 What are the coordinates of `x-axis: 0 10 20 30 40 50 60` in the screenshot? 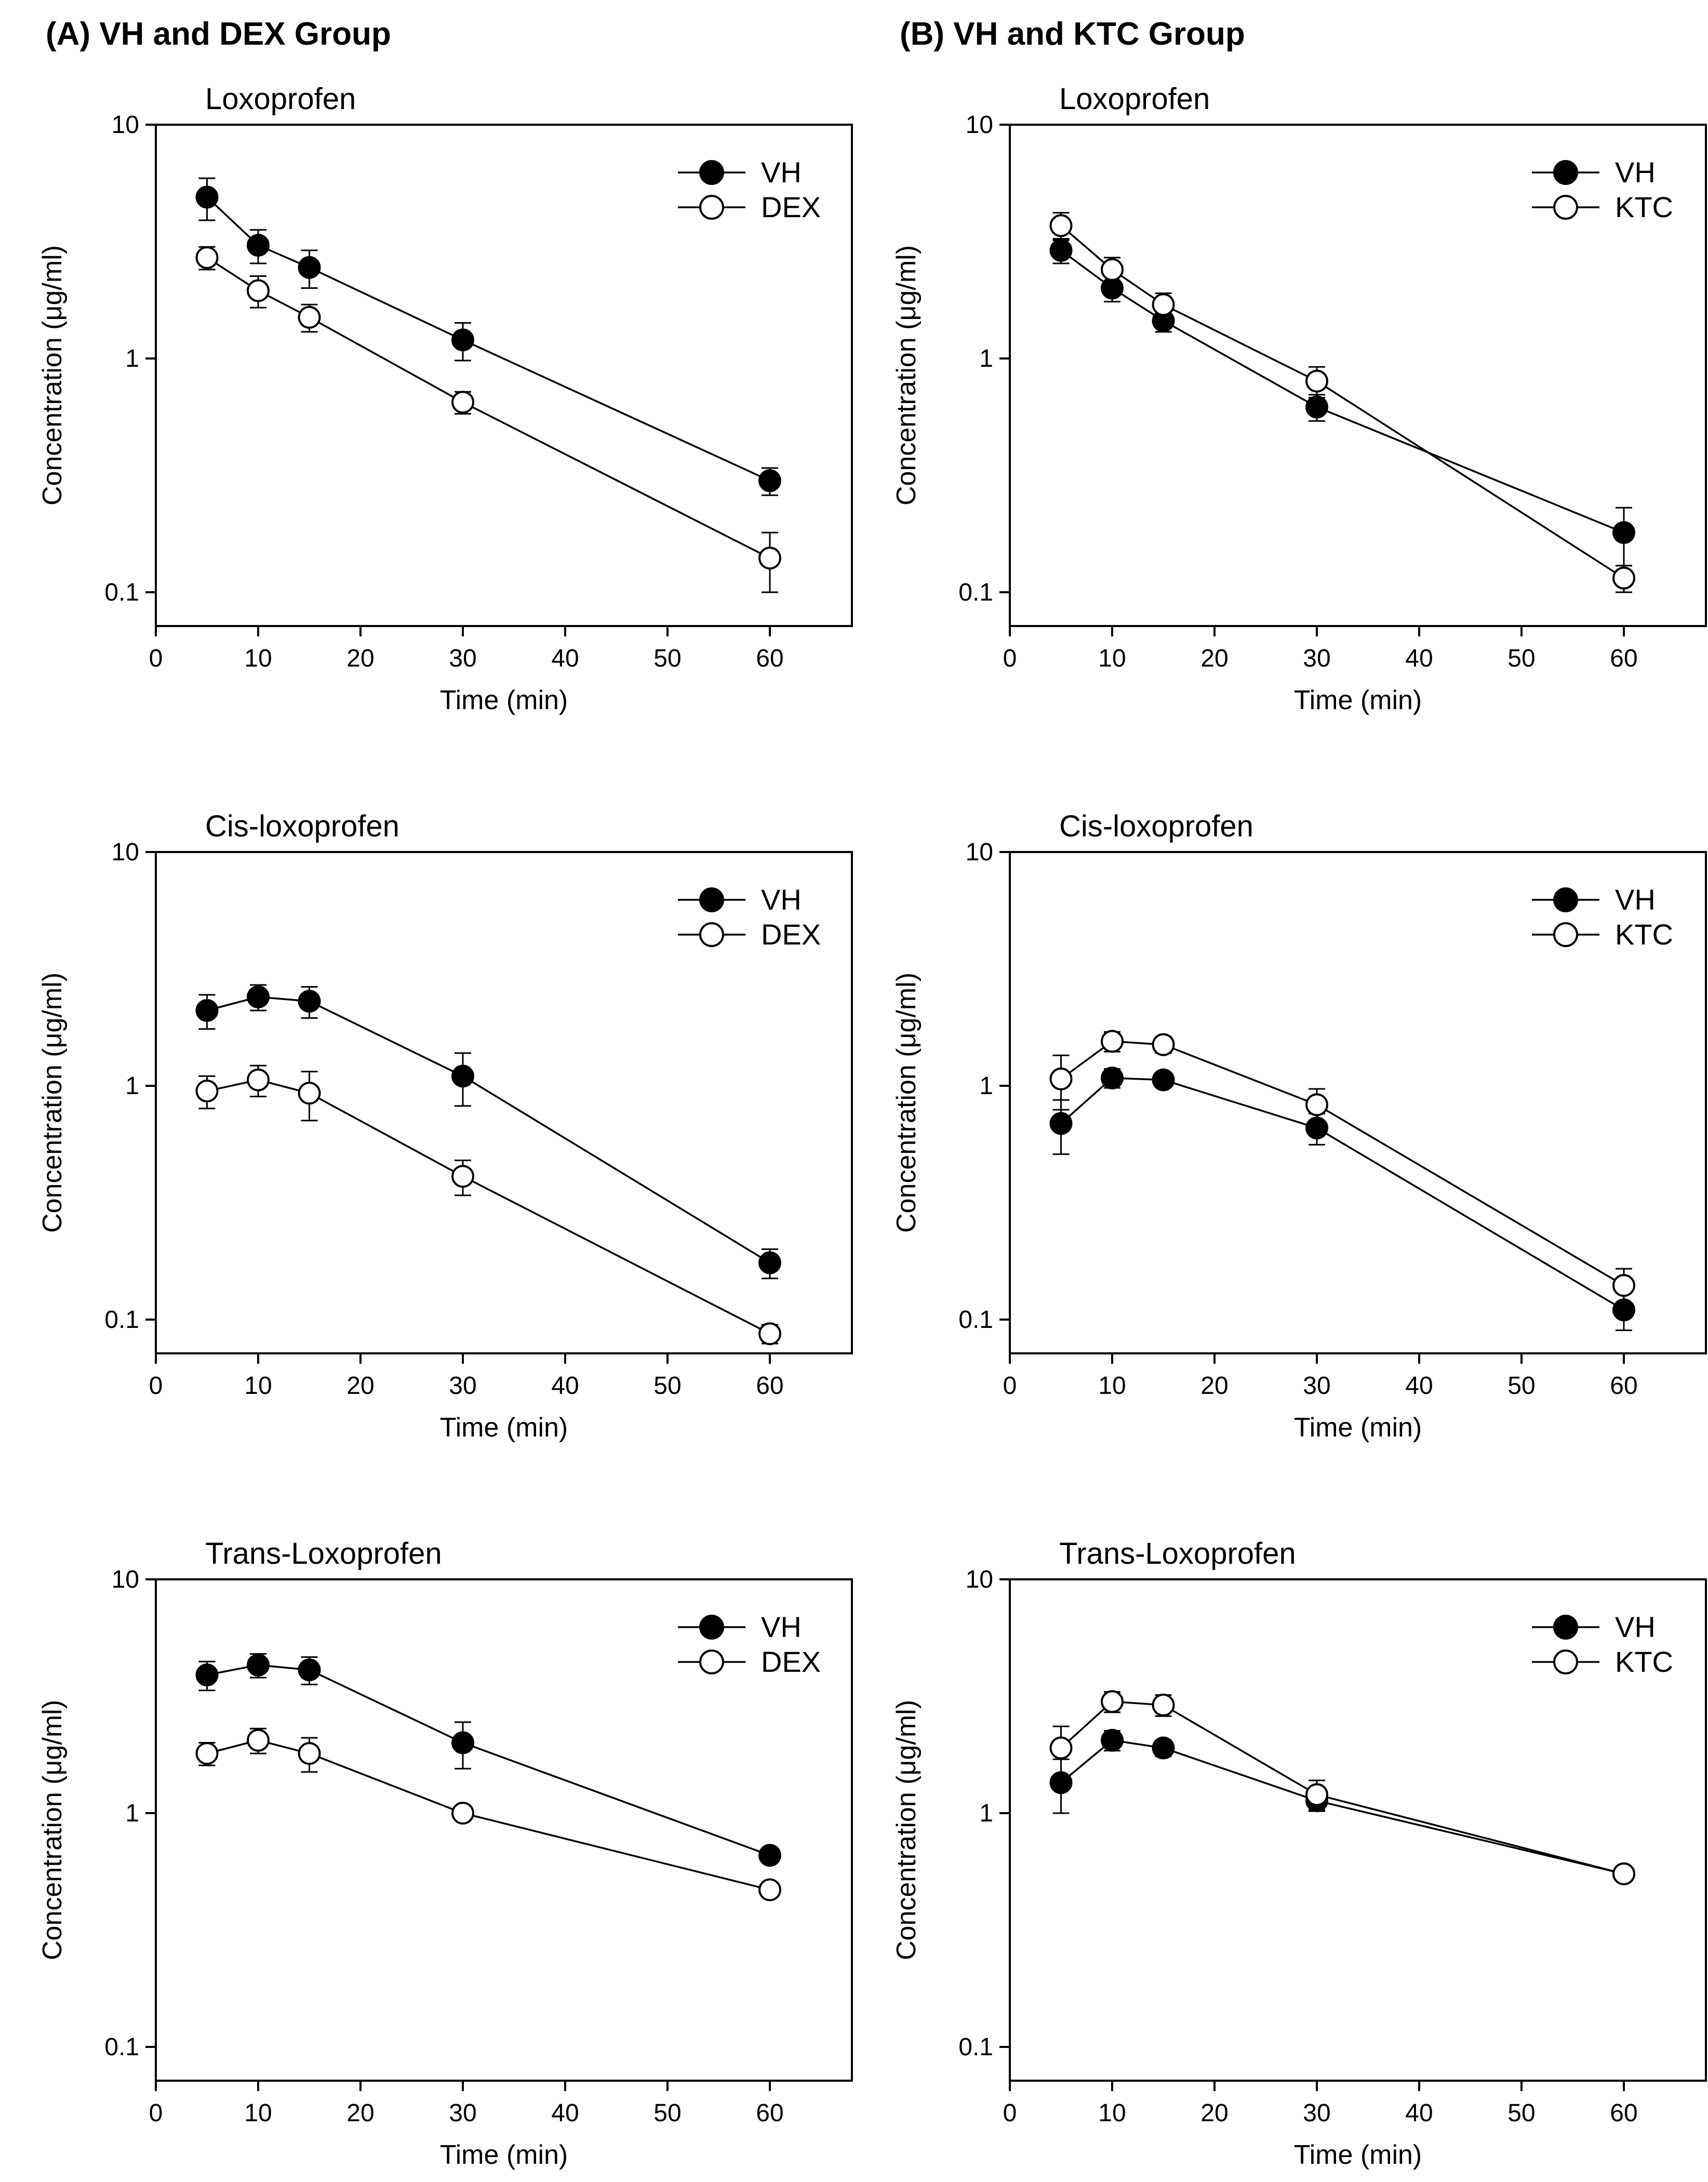 It's located at (466, 2104).